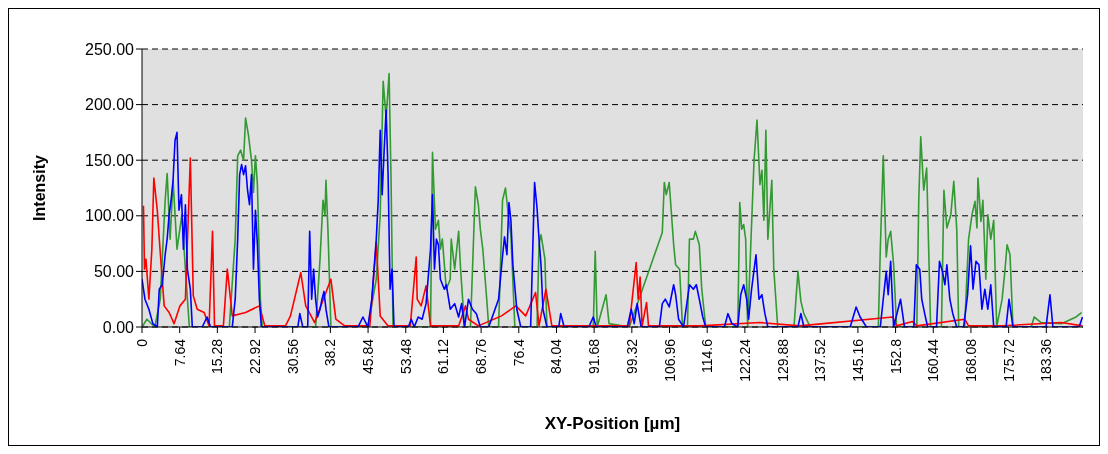 This screenshot has height=454, width=1108. What do you see at coordinates (707, 355) in the screenshot?
I see `x-tick-label: 114.6` at bounding box center [707, 355].